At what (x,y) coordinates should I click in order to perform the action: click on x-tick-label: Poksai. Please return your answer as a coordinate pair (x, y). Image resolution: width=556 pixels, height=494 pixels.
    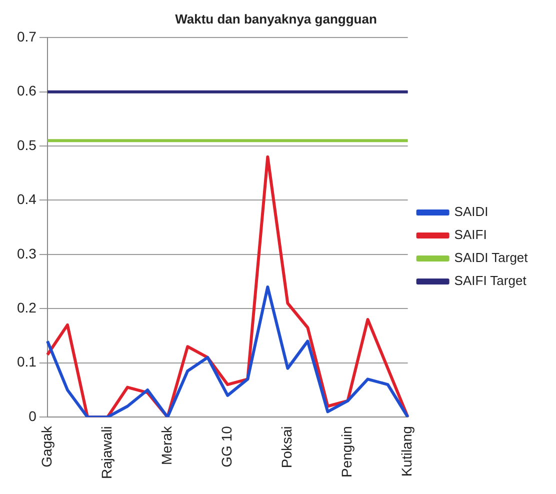
    Looking at the image, I should click on (286, 447).